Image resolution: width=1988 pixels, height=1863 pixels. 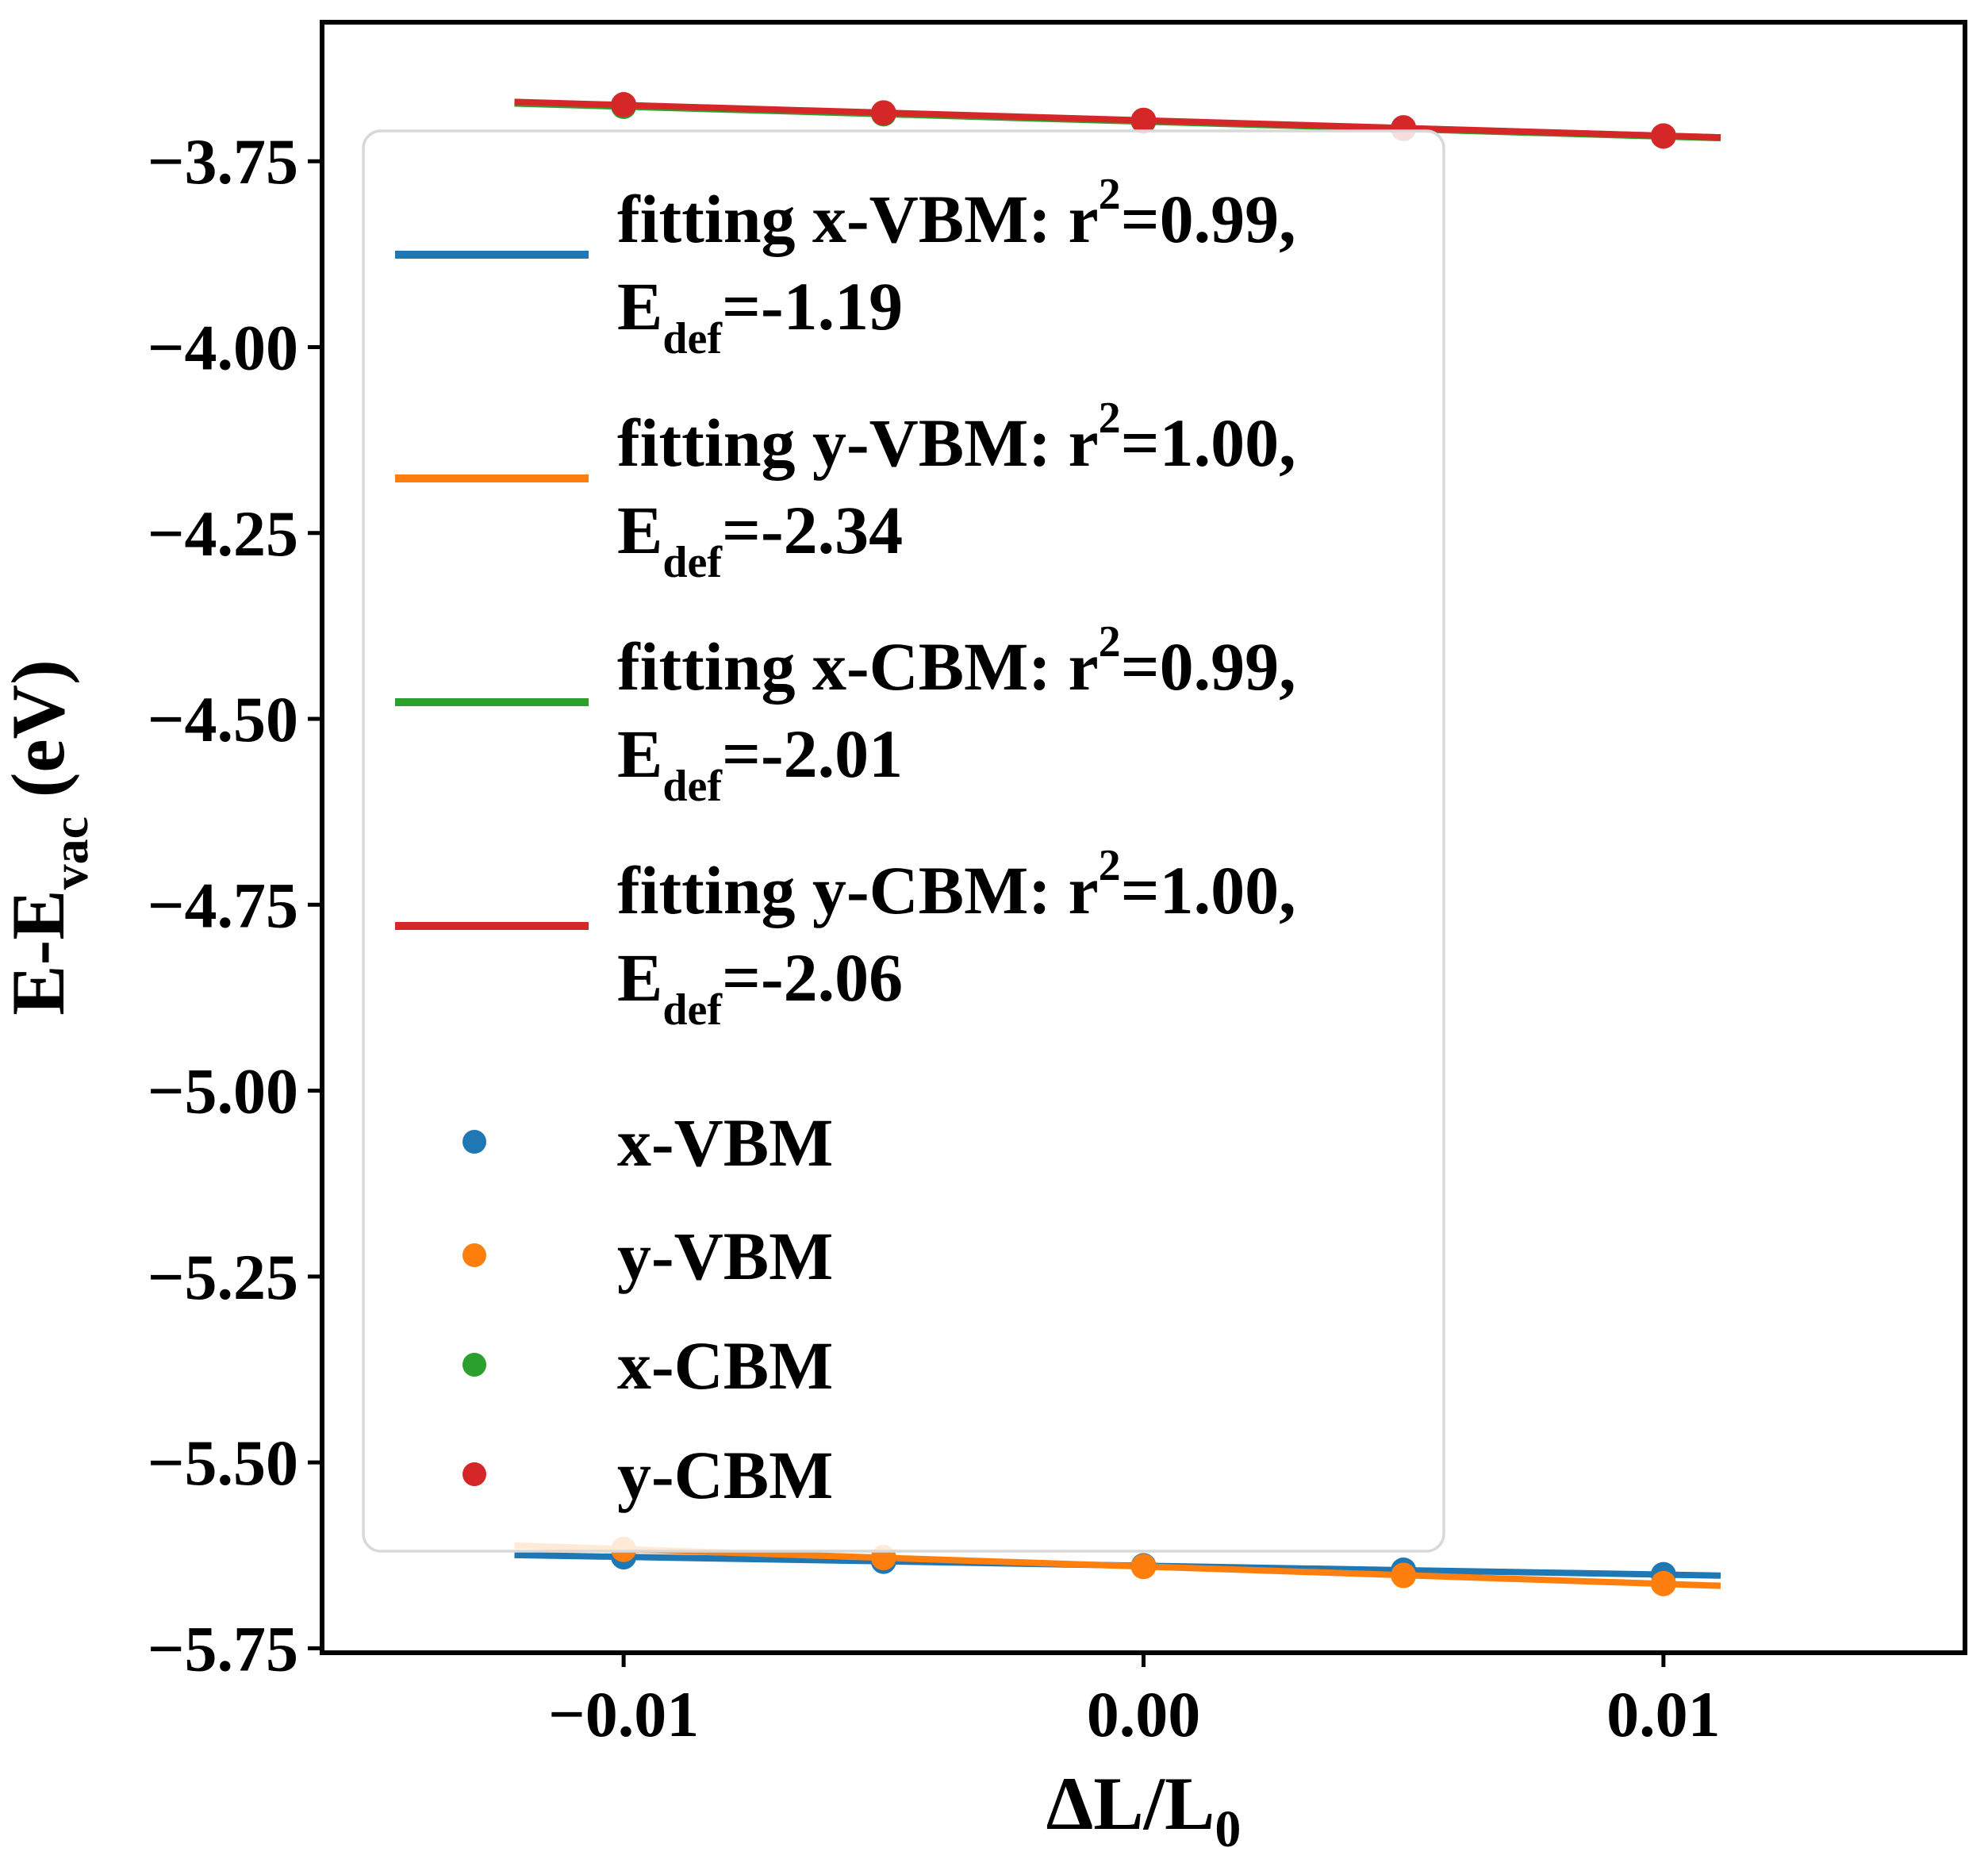 What do you see at coordinates (725, 1256) in the screenshot?
I see `legend-marker-label-y-VBM: y-VBM` at bounding box center [725, 1256].